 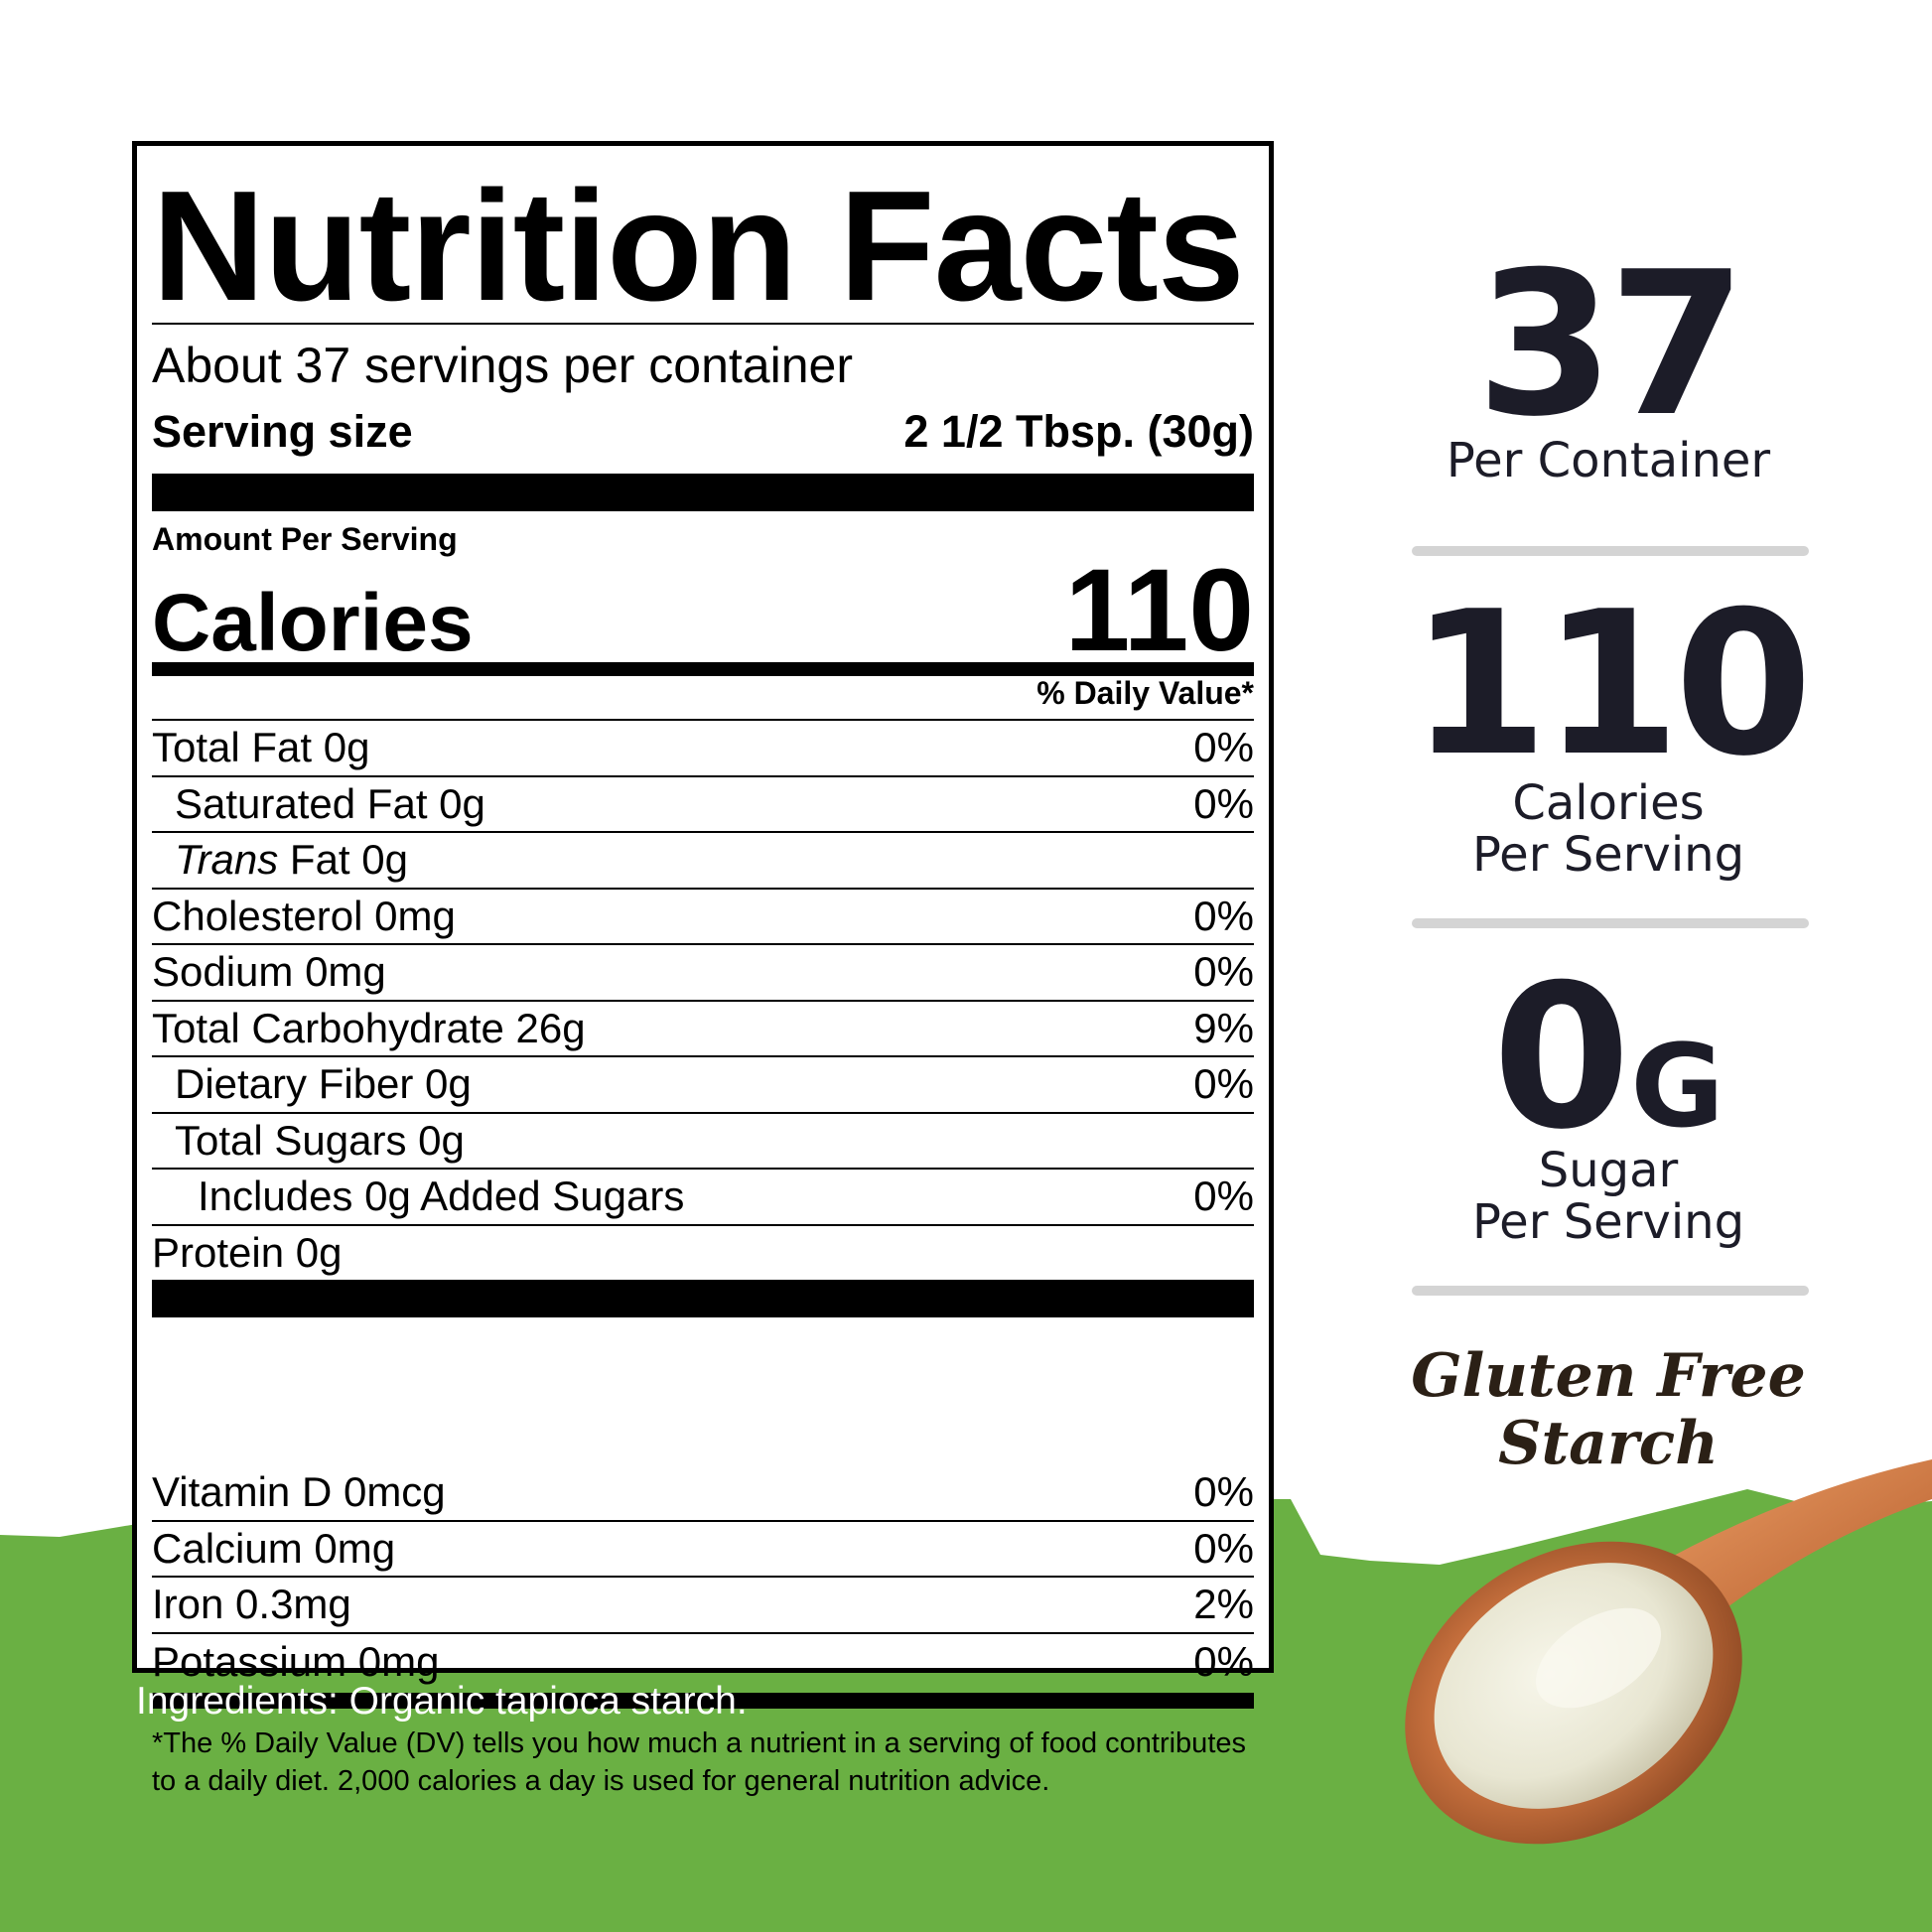 I want to click on ingredients-text: Ingredients: Organic tapioca starch., so click(x=442, y=1701).